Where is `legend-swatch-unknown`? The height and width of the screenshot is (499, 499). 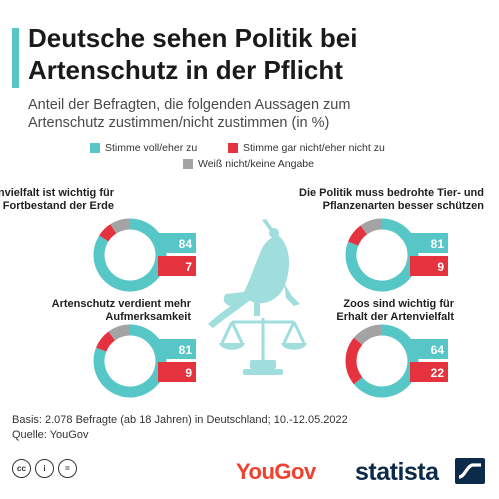 legend-swatch-unknown is located at coordinates (188, 164).